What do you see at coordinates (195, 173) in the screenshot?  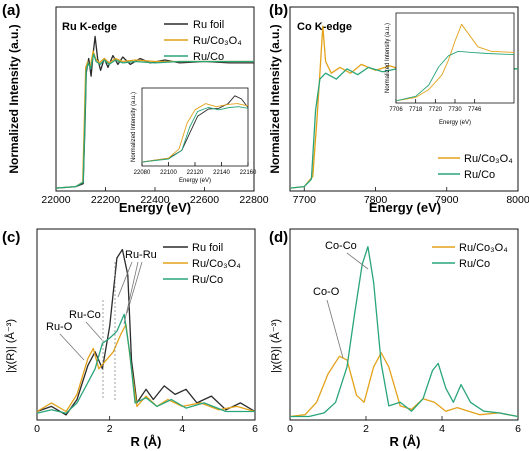 I see `panel-a-inset-tick-label: 22120` at bounding box center [195, 173].